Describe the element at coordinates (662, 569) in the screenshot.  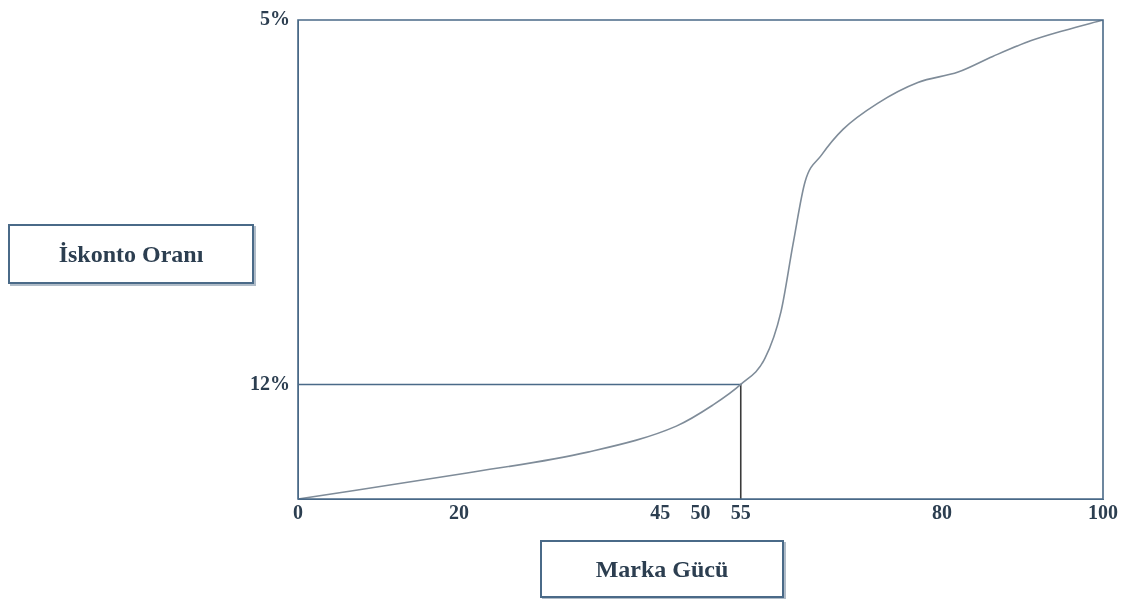
I see `x-axis-title: Marka Gücü` at that location.